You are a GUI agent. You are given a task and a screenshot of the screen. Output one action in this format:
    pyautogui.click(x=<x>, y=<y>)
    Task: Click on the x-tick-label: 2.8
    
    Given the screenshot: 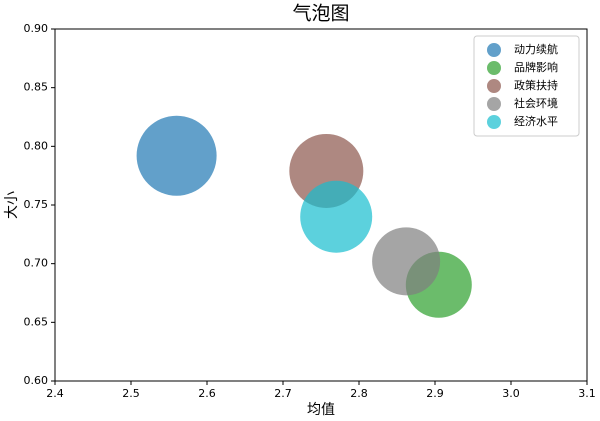 What is the action you would take?
    pyautogui.click(x=359, y=393)
    